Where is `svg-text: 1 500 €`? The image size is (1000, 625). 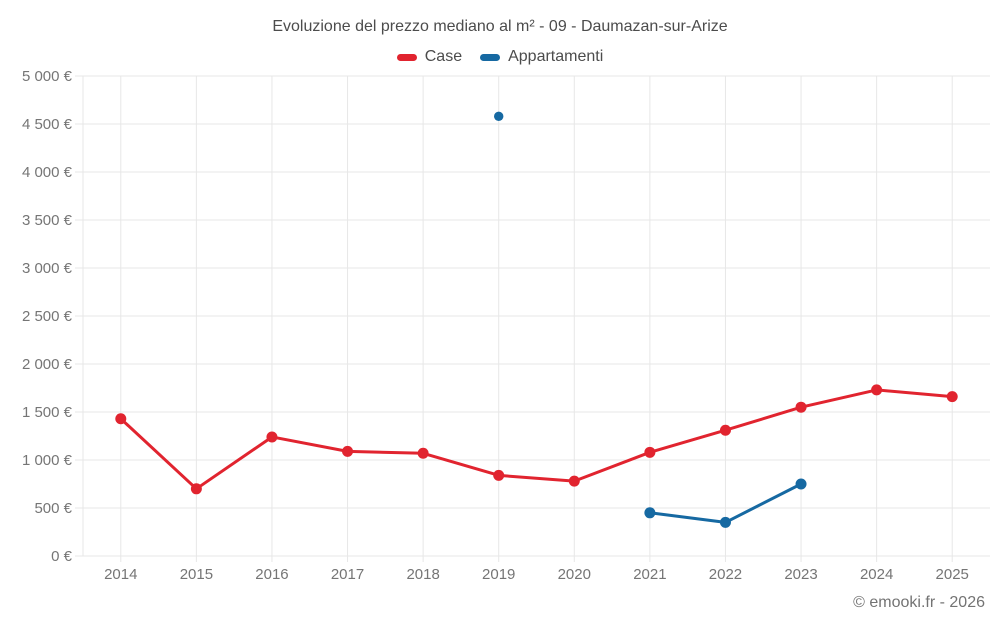 svg-text: 1 500 € is located at coordinates (47, 412).